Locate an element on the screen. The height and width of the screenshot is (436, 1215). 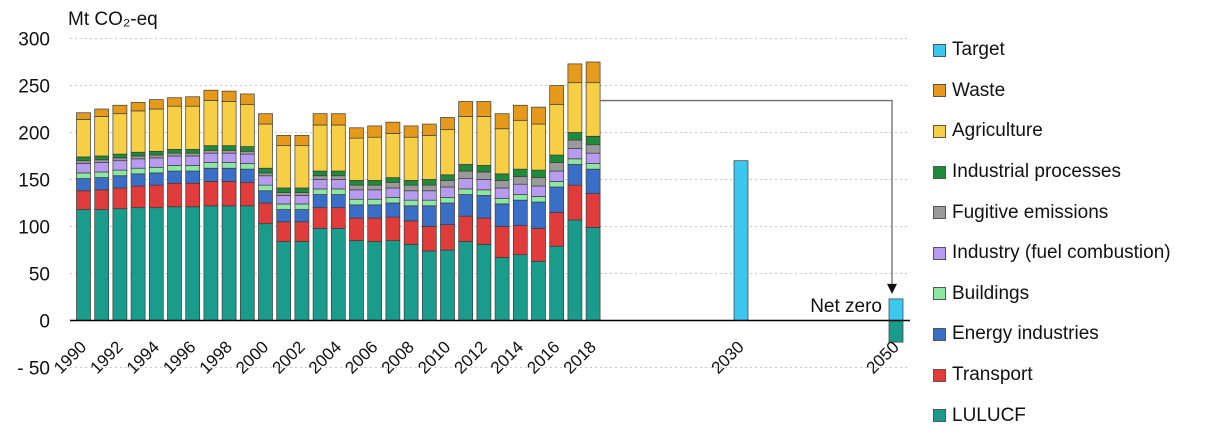
legend-item: Fugitive emissions is located at coordinates (1052, 212).